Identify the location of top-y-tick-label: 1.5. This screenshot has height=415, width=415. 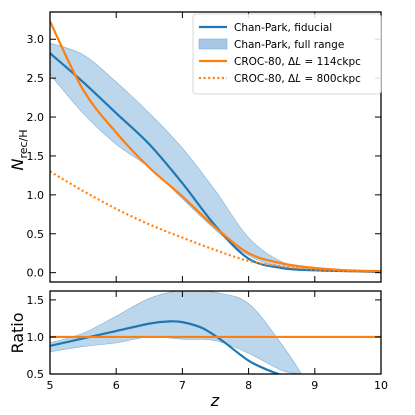
(36, 156).